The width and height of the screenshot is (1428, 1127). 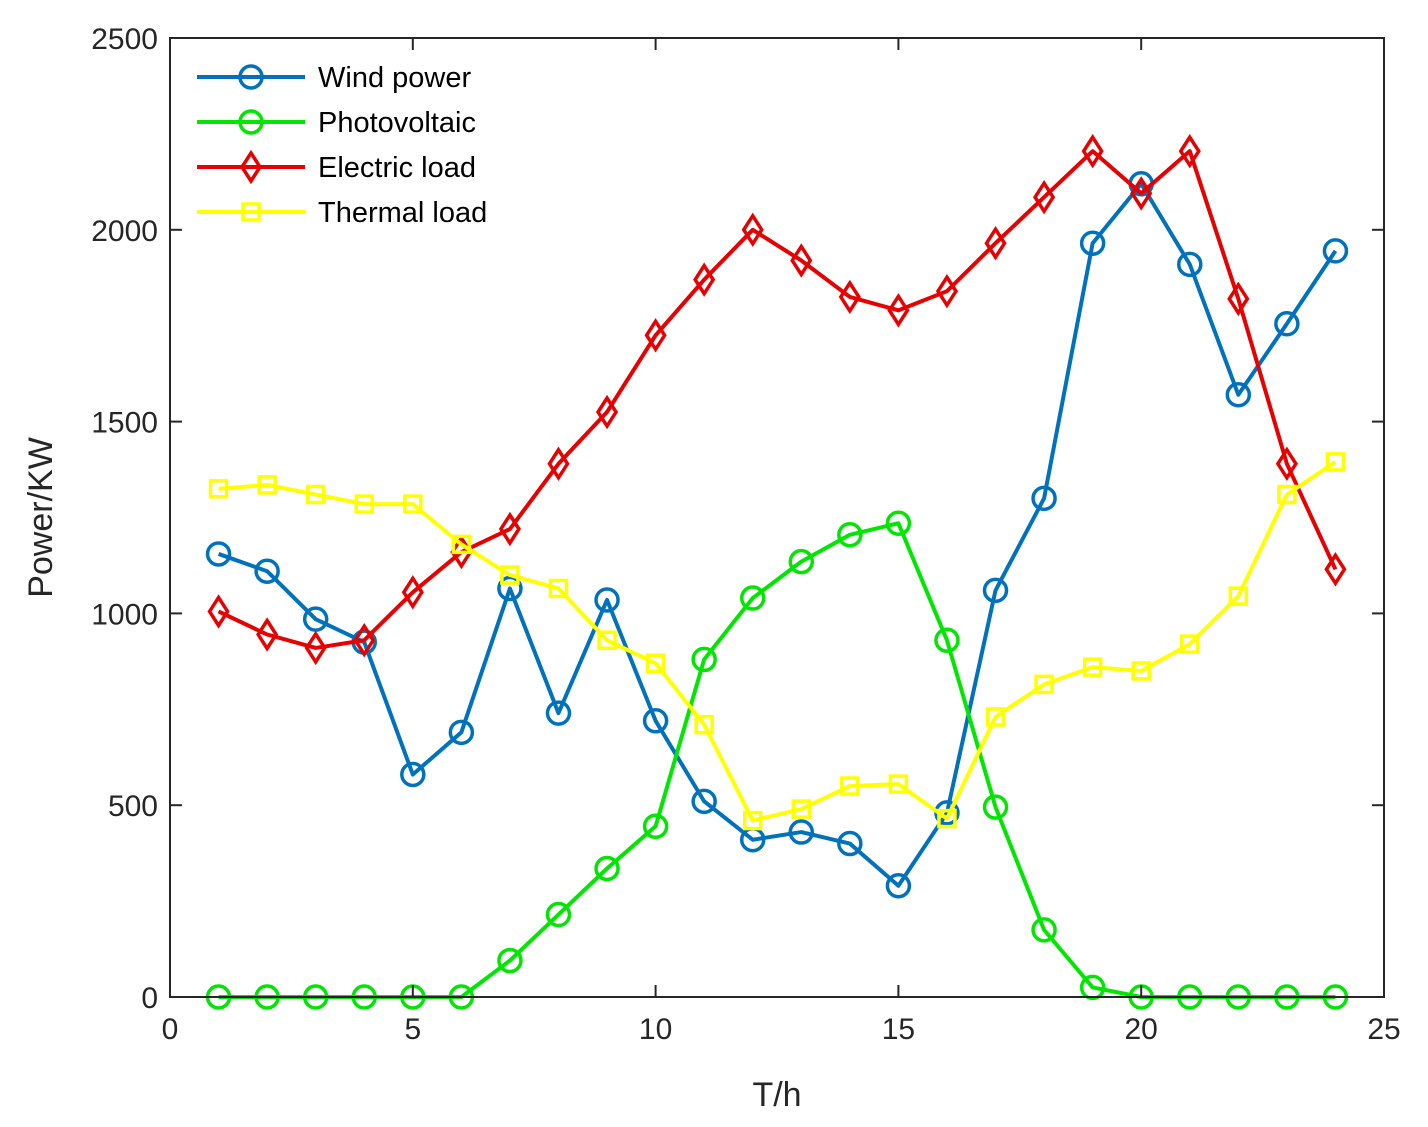 I want to click on x-tick-label: 0, so click(x=170, y=1029).